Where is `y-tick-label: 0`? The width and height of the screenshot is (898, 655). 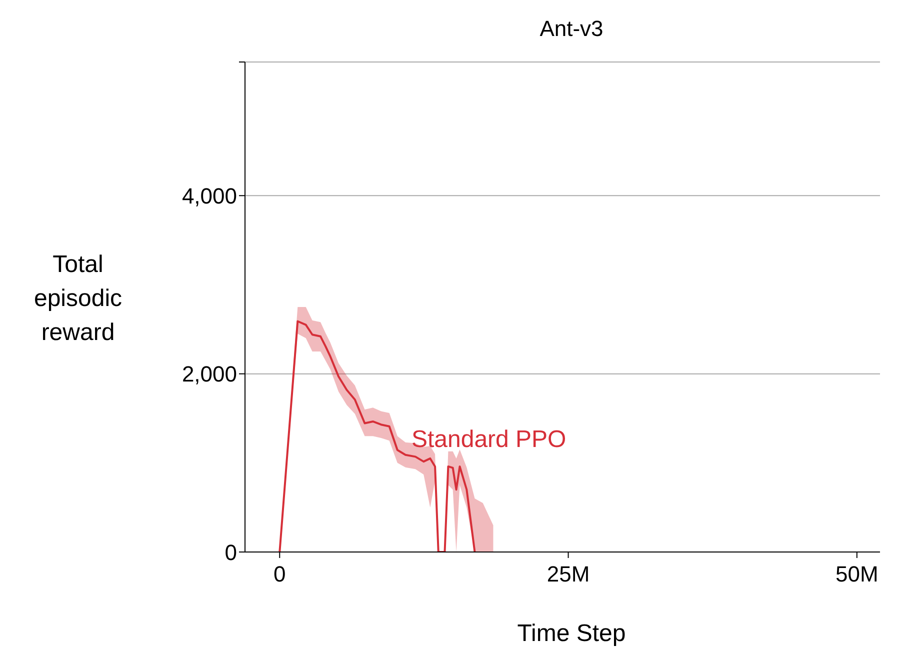 y-tick-label: 0 is located at coordinates (230, 552).